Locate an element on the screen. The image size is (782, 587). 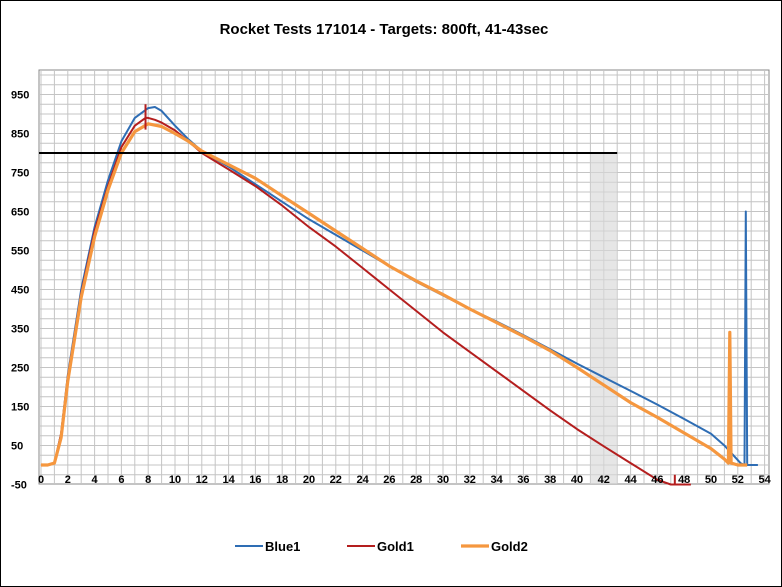
x-tick-label: 34 is located at coordinates (496, 480).